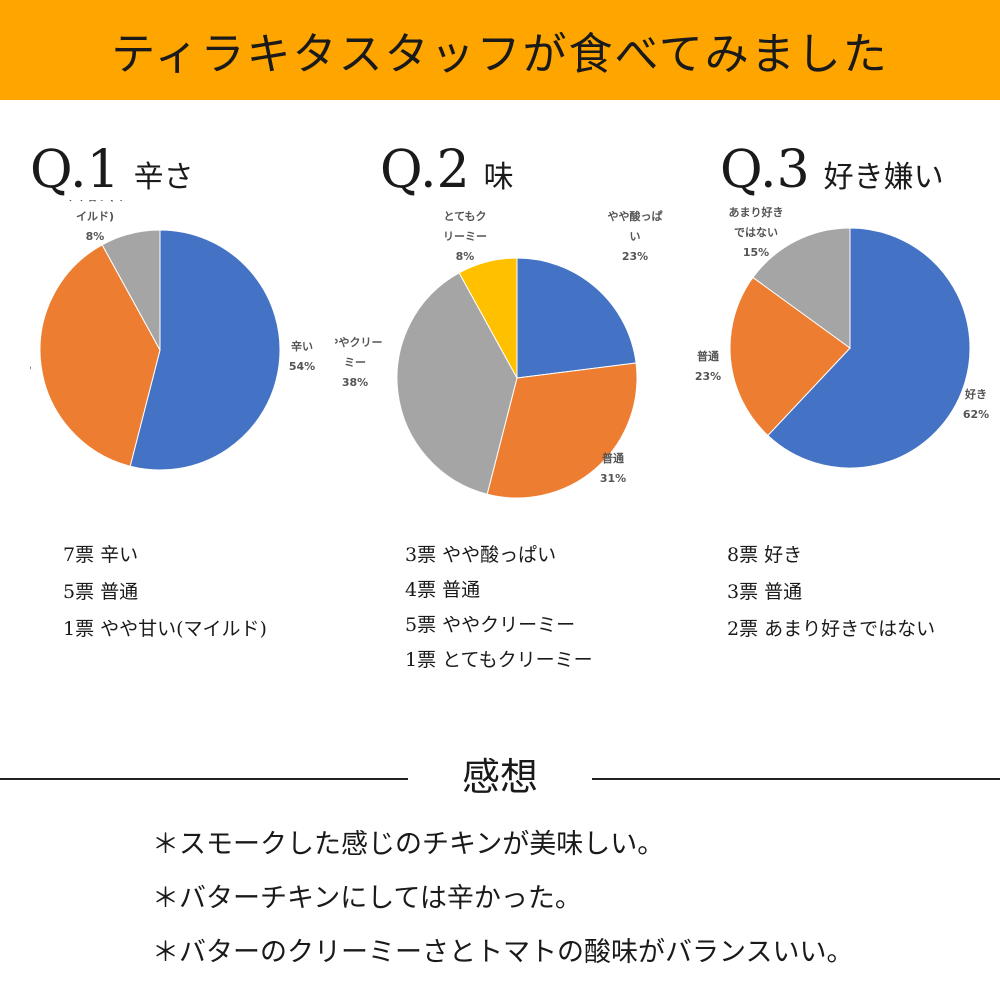 This screenshot has height=1000, width=1000. What do you see at coordinates (408, 844) in the screenshot?
I see `comment-item: ＊スモークした感じのチキンが美味しい。` at bounding box center [408, 844].